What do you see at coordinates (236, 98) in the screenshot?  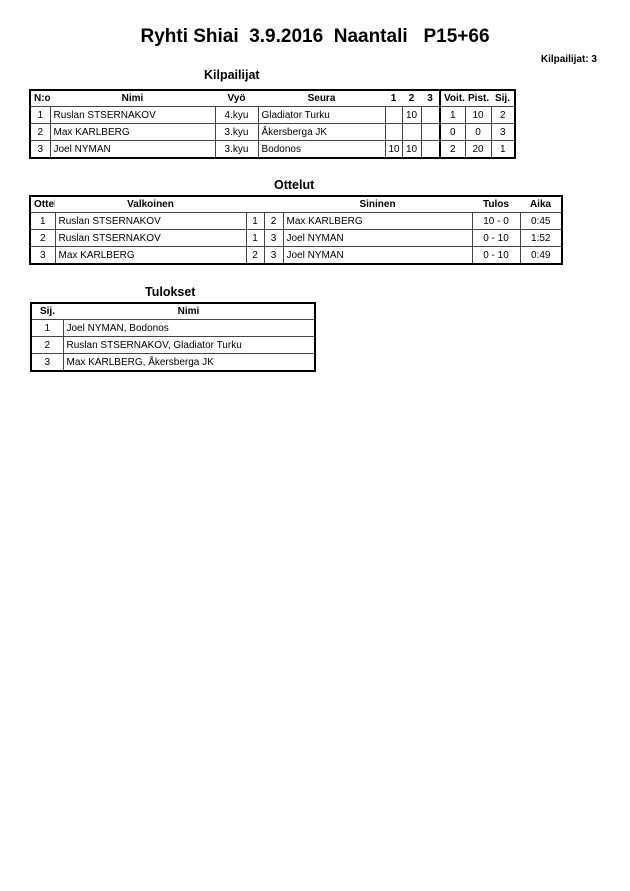 I see `column-header: Vyö` at bounding box center [236, 98].